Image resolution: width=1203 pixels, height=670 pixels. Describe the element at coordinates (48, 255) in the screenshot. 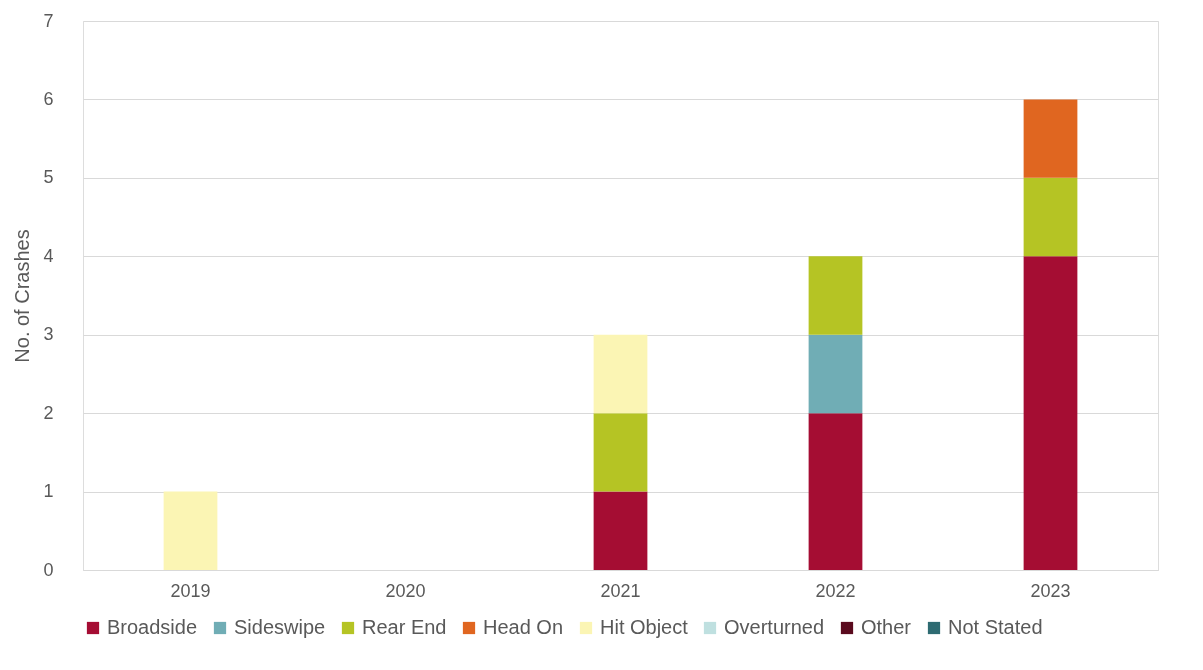

I see `y-tick-label: 4` at that location.